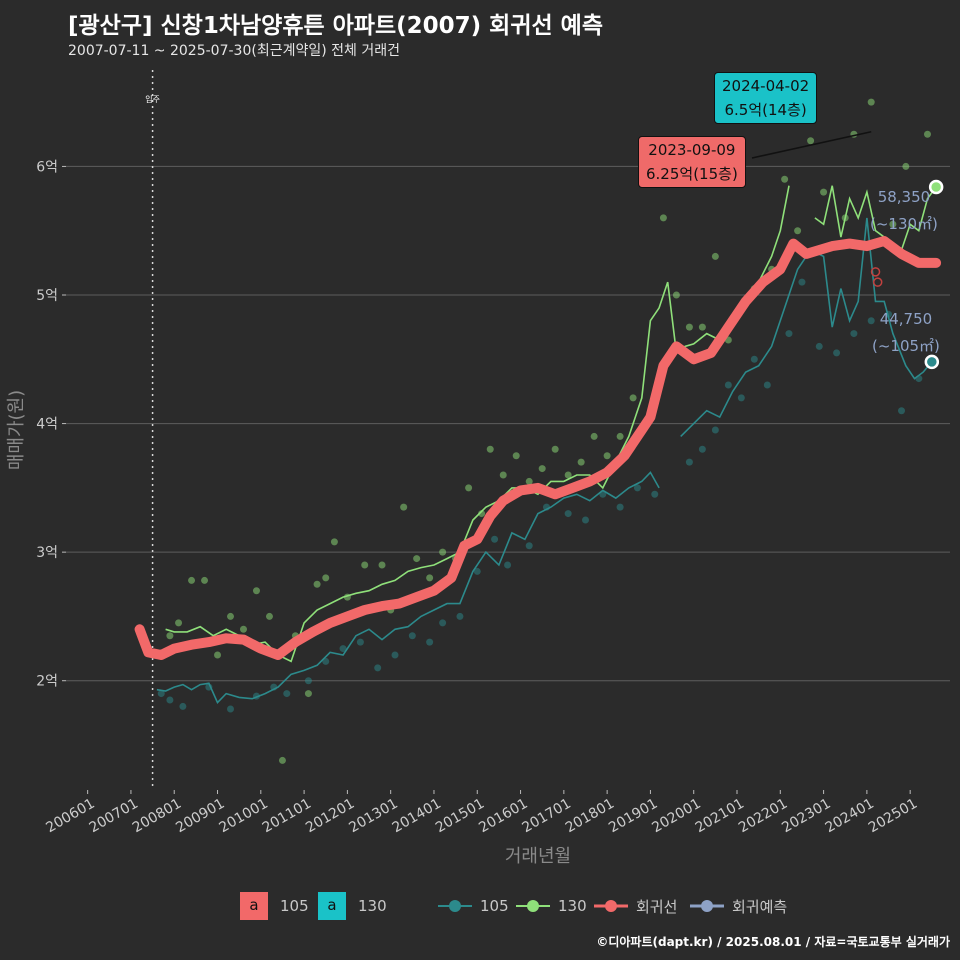  What do you see at coordinates (763, 816) in the screenshot?
I see `x-tick-label: 202201` at bounding box center [763, 816].